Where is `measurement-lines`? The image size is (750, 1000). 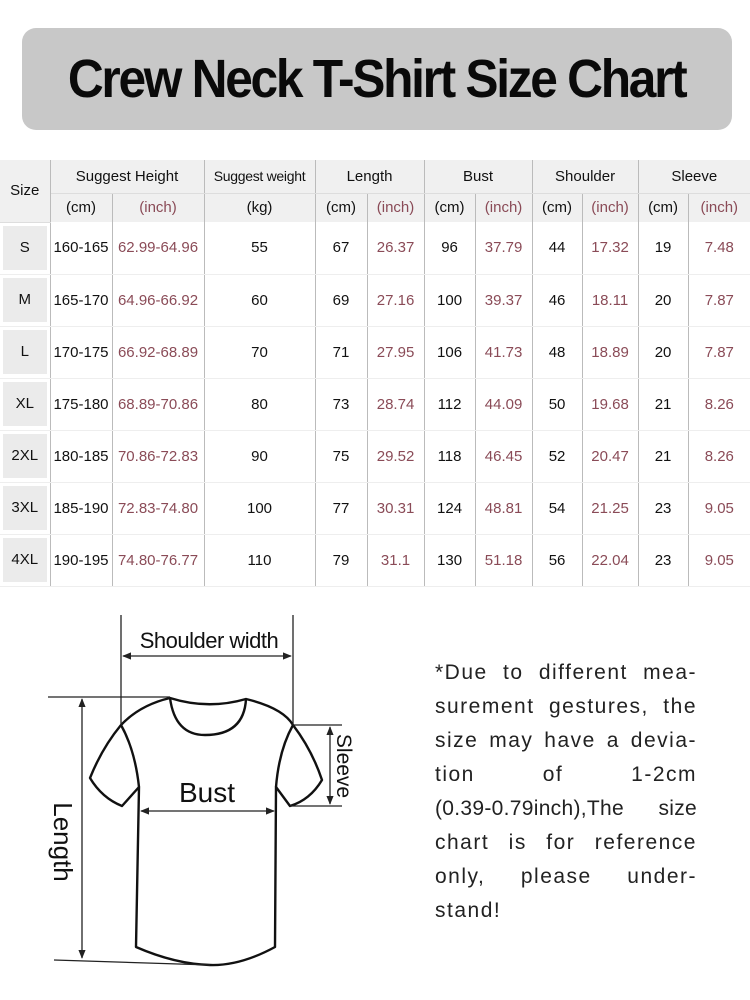
measurement-lines is located at coordinates (195, 790).